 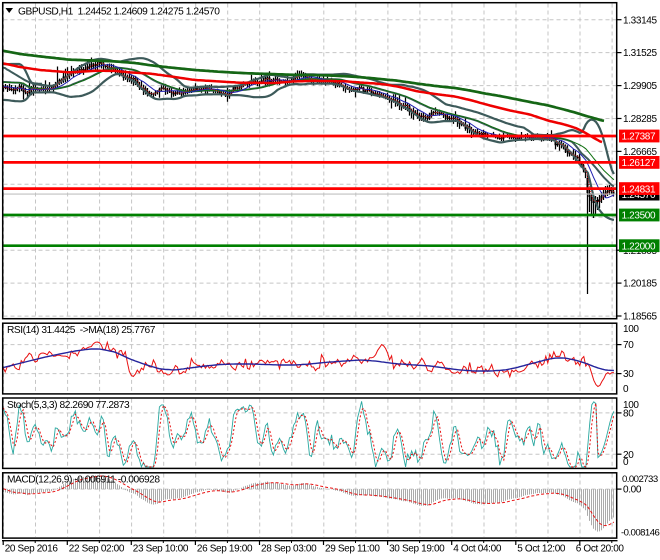 What do you see at coordinates (640, 317) in the screenshot?
I see `svg-text: 1.18565` at bounding box center [640, 317].